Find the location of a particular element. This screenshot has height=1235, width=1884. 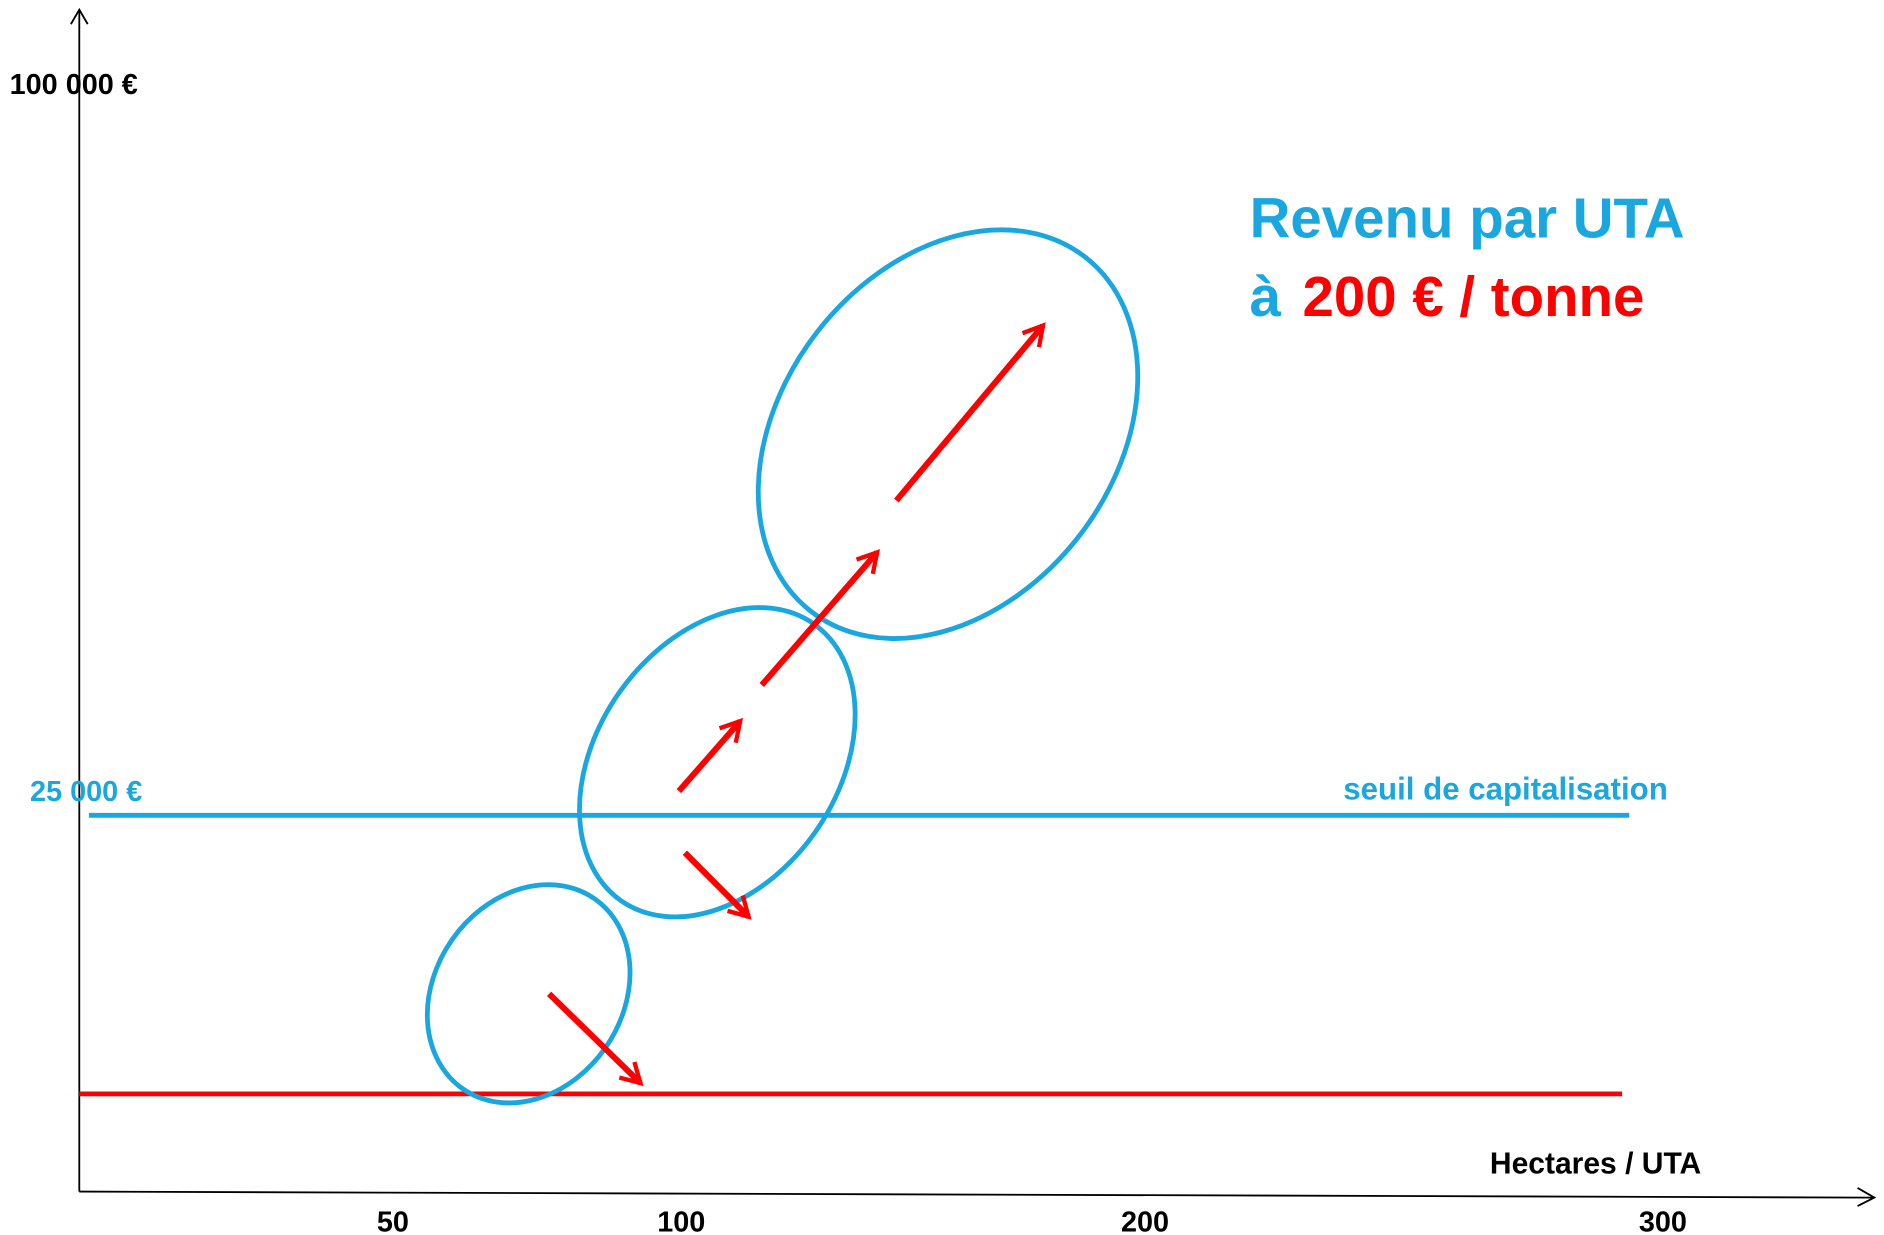

x-axis-arrow is located at coordinates (1867, 1197).